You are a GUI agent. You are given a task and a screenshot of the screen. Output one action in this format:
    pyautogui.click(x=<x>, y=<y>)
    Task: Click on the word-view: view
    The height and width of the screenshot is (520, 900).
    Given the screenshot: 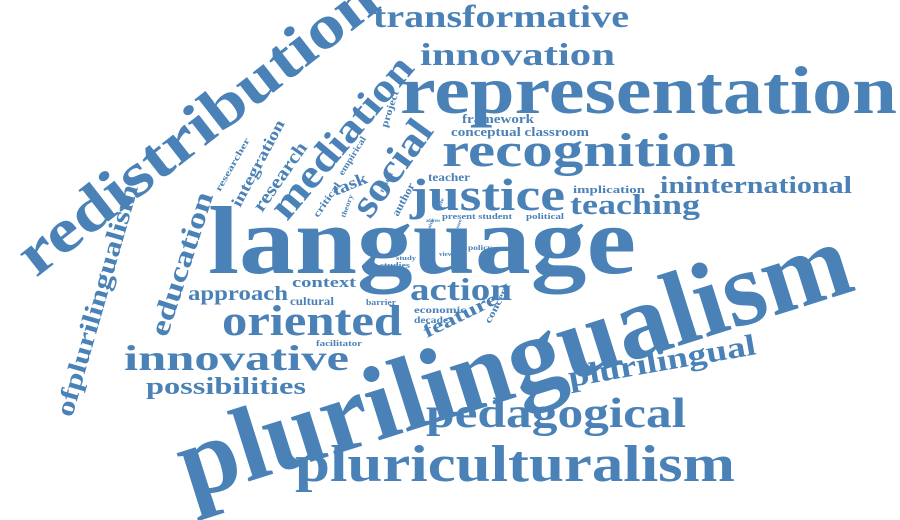 What is the action you would take?
    pyautogui.click(x=446, y=255)
    